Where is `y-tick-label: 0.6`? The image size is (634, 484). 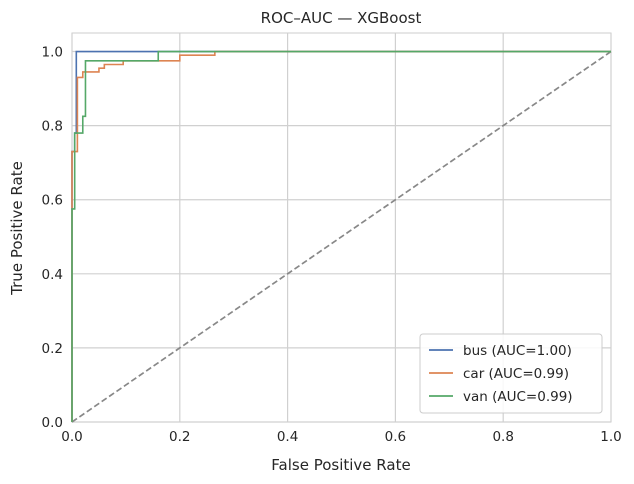
y-tick-label: 0.6 is located at coordinates (52, 201).